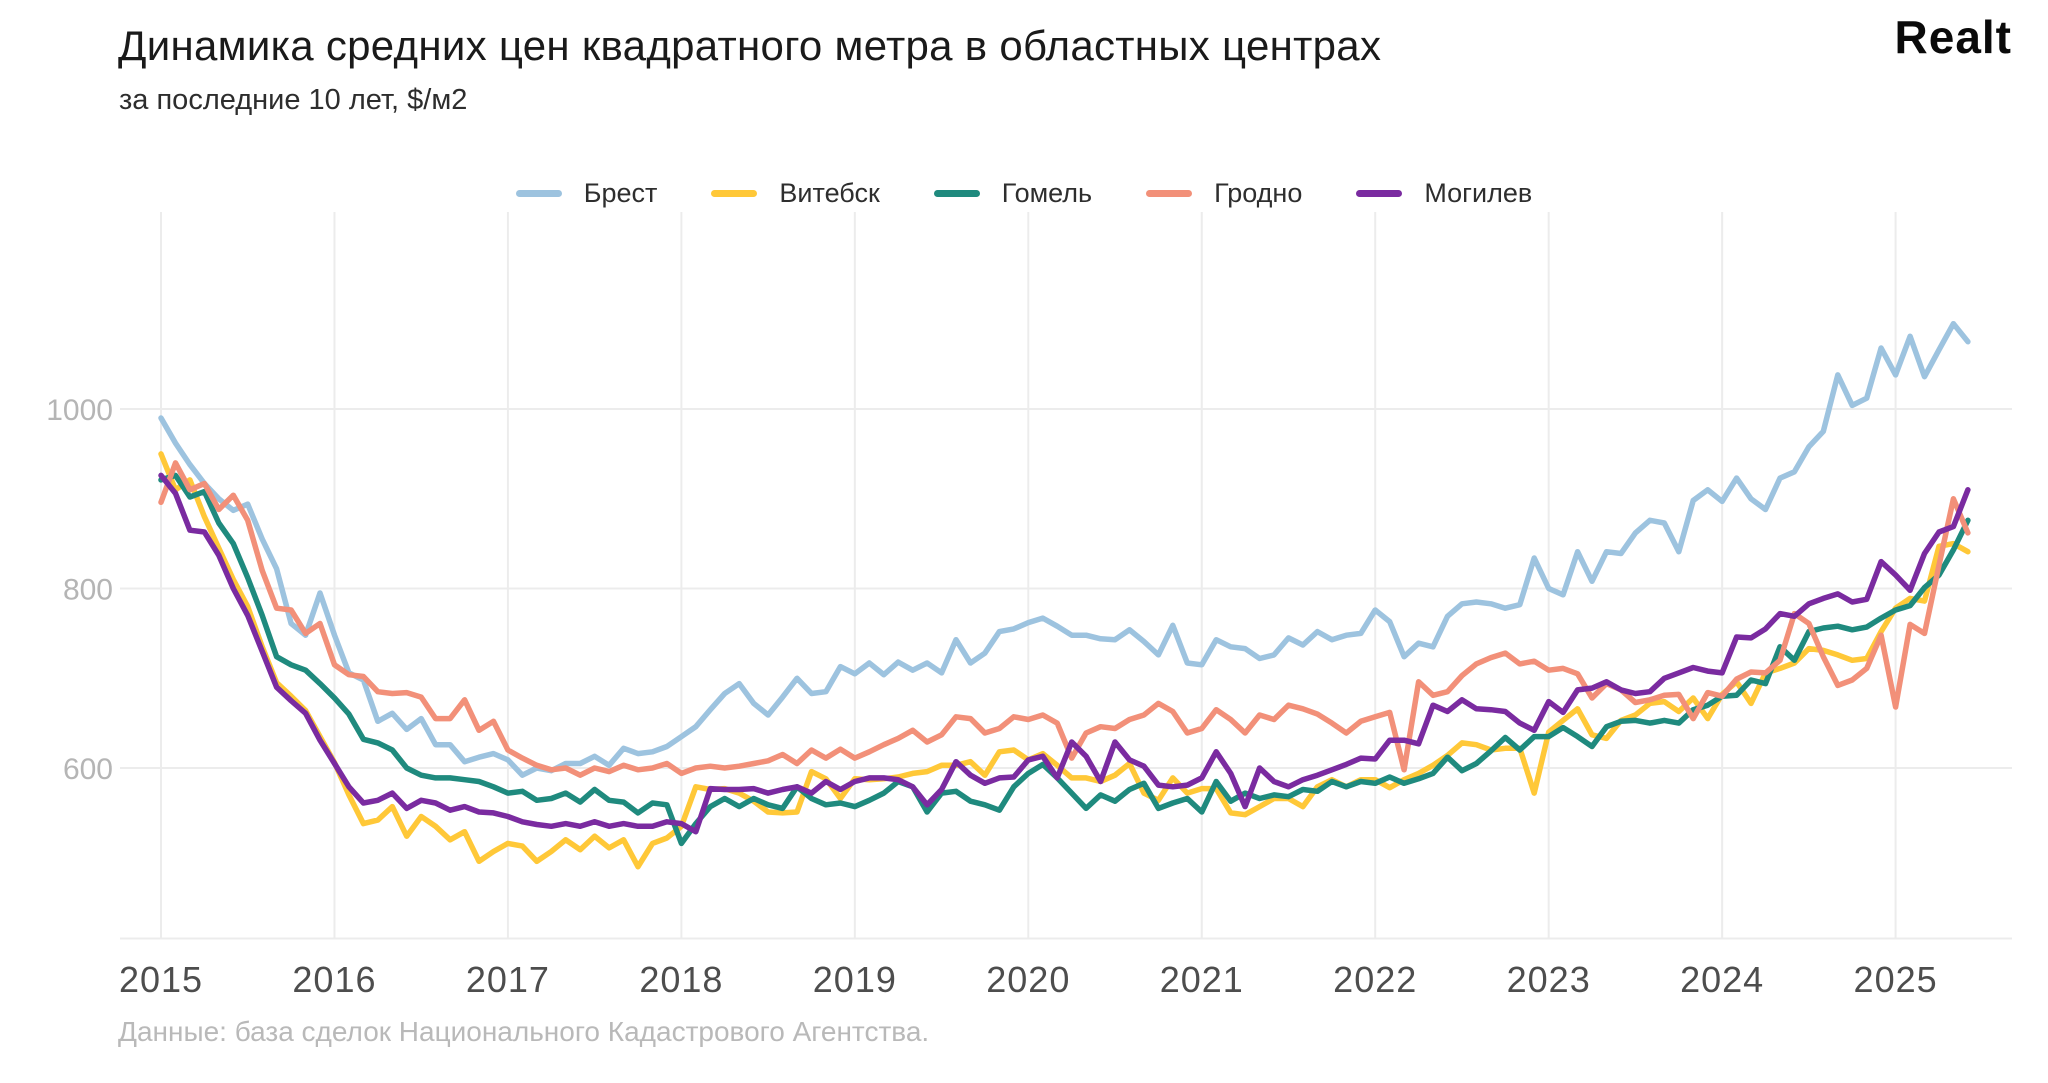 Image resolution: width=2048 pixels, height=1083 pixels. I want to click on x-tick-label: 2015, so click(161, 979).